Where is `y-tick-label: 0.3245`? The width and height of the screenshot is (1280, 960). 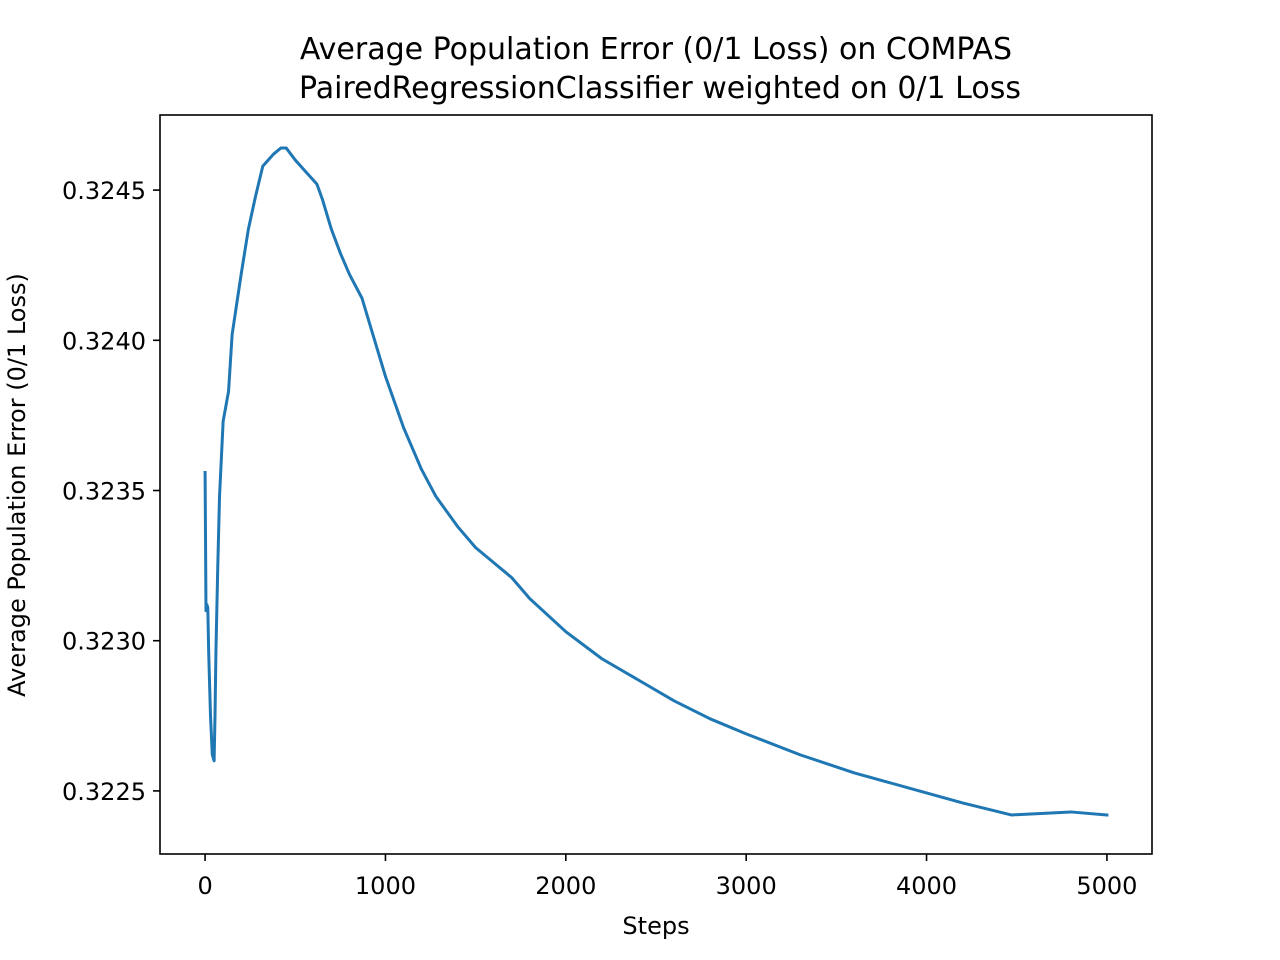 y-tick-label: 0.3245 is located at coordinates (104, 191).